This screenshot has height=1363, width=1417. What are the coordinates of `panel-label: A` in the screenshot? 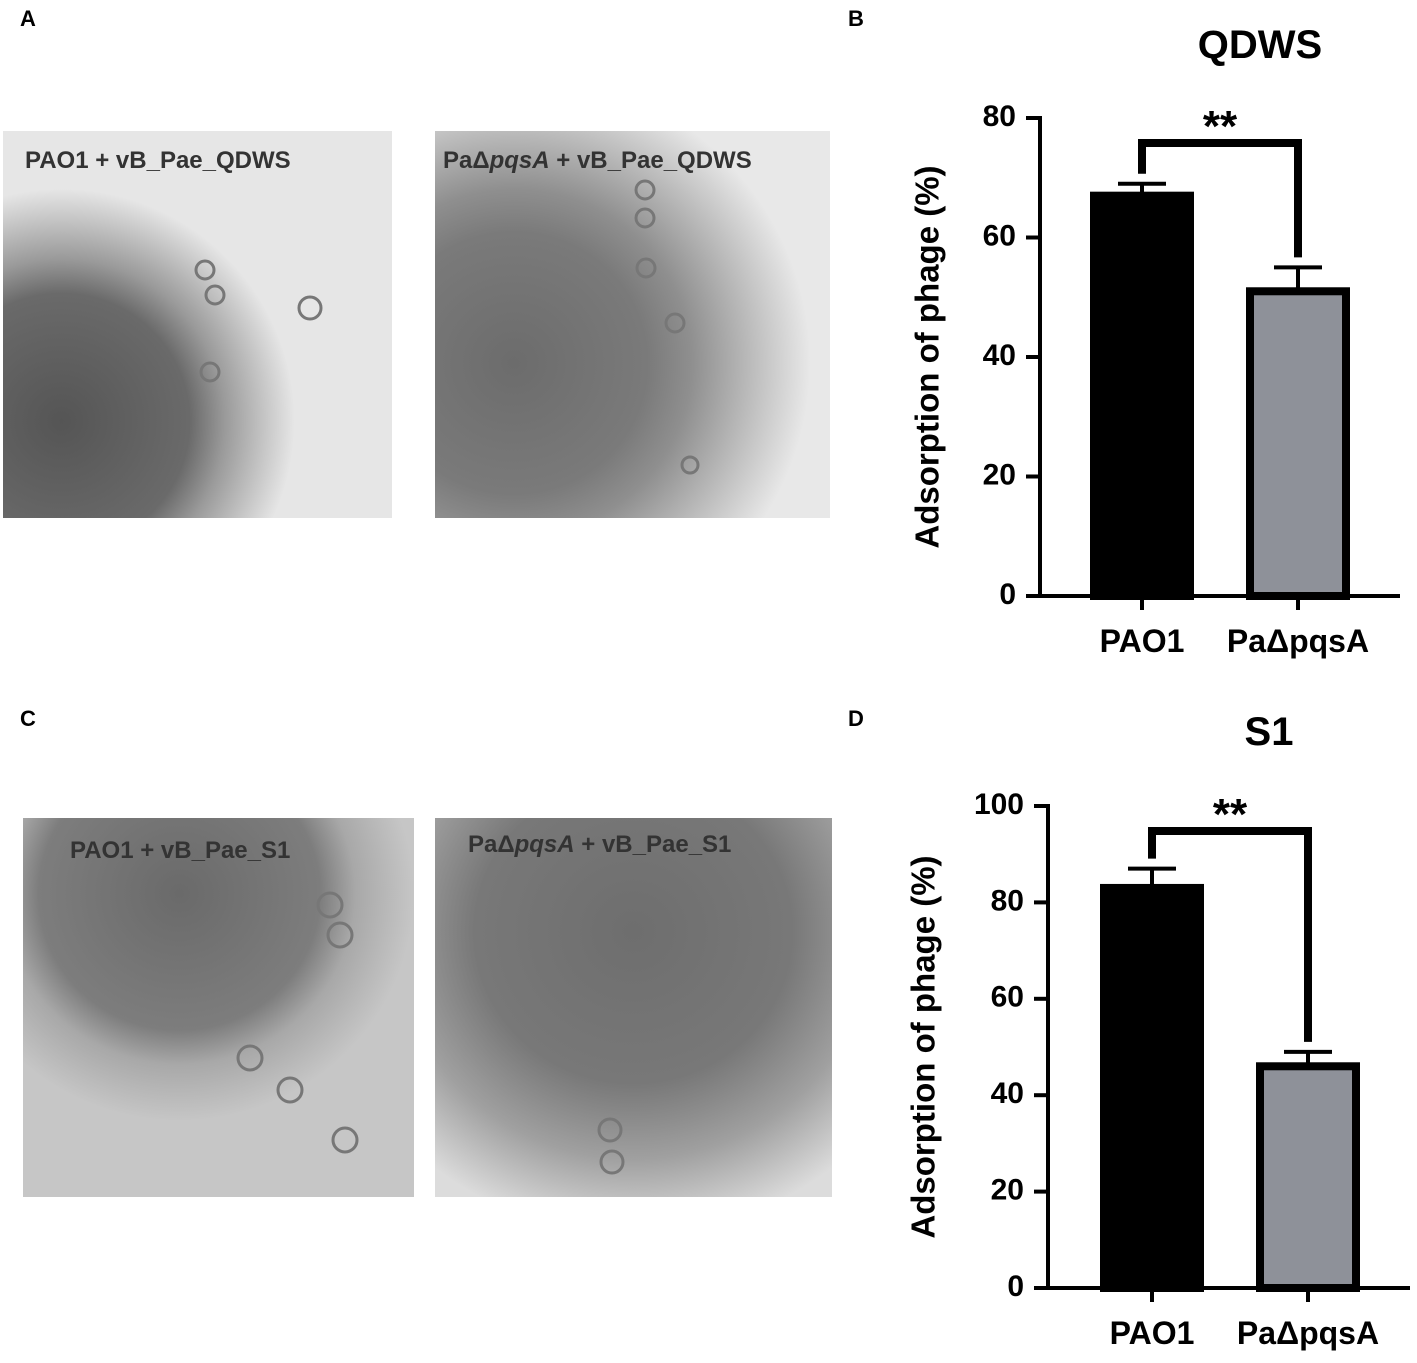 It's located at (28, 18).